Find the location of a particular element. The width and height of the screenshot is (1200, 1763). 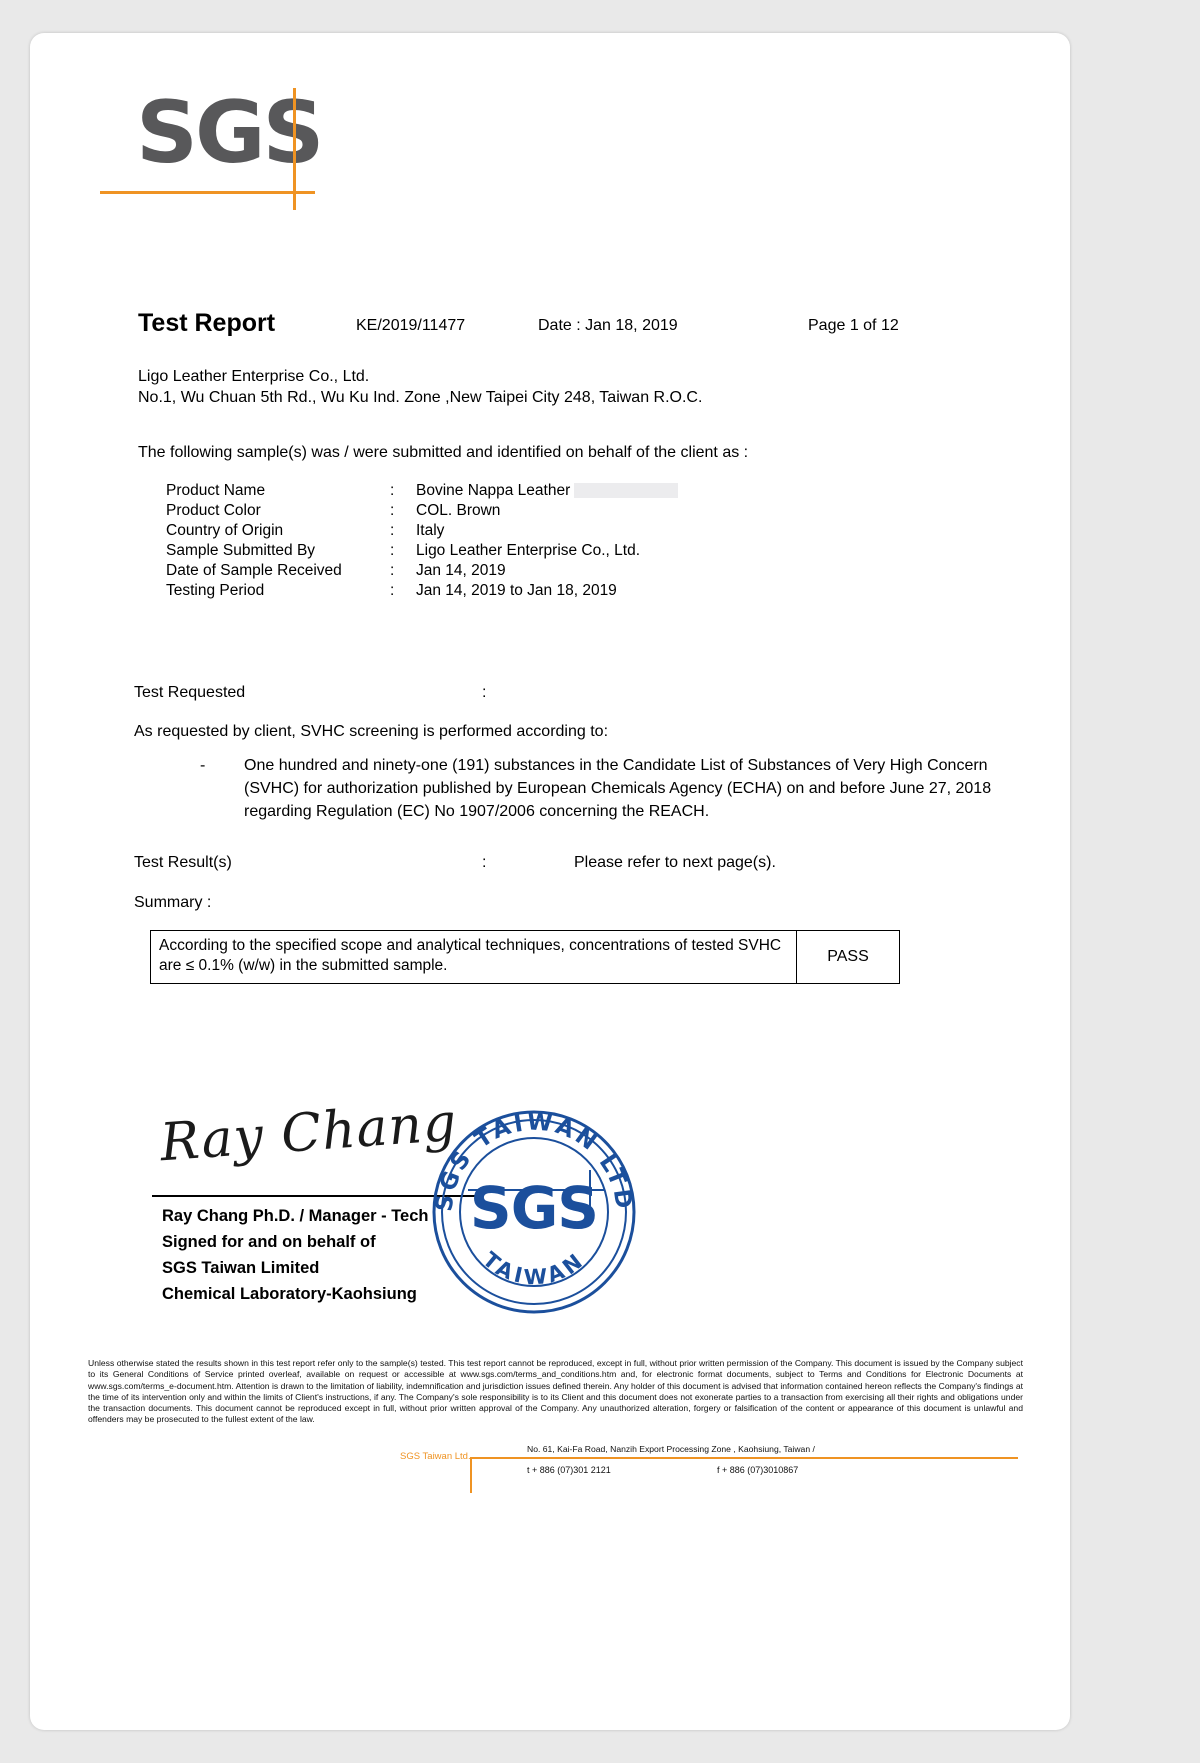

client-name: Ligo Leather Enterprise Co., Ltd. is located at coordinates (254, 376).